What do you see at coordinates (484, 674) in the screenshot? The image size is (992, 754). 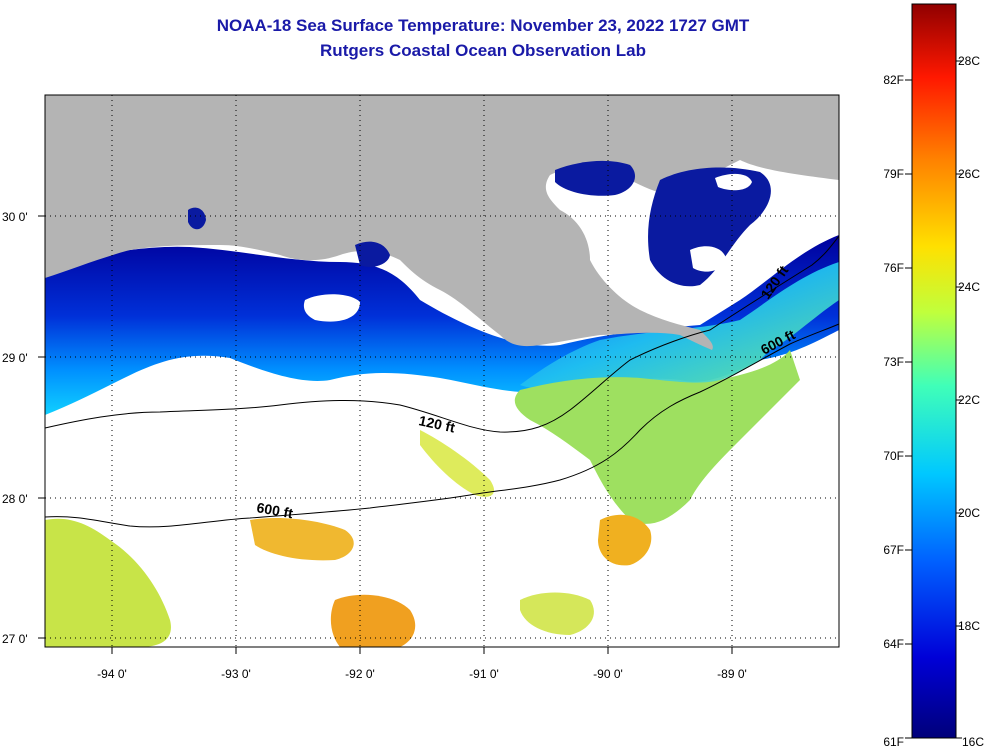 I see `lon-label-91: -91 0'` at bounding box center [484, 674].